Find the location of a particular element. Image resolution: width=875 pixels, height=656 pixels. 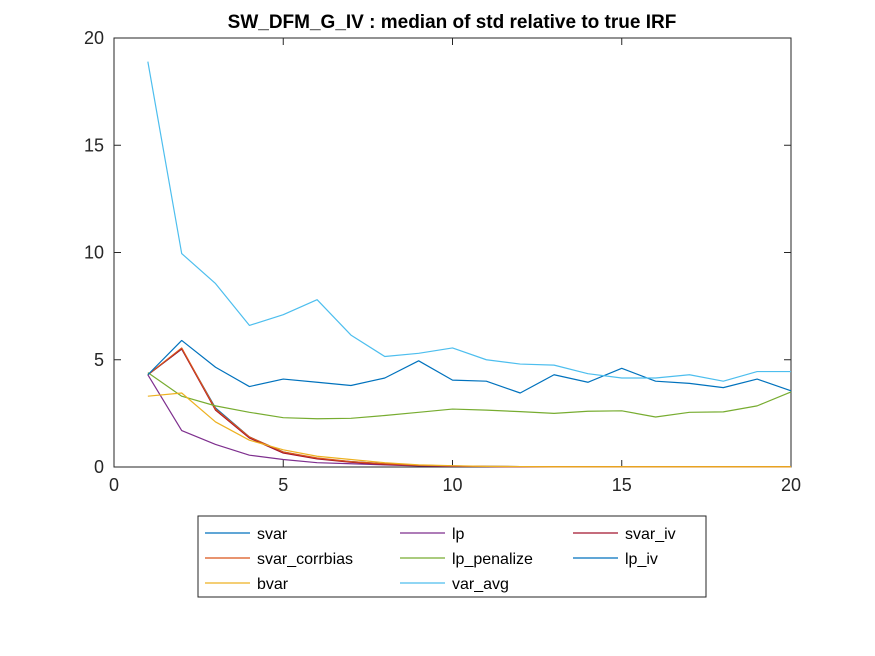

legend-label-svar_corrbias: svar_corrbias is located at coordinates (305, 559).